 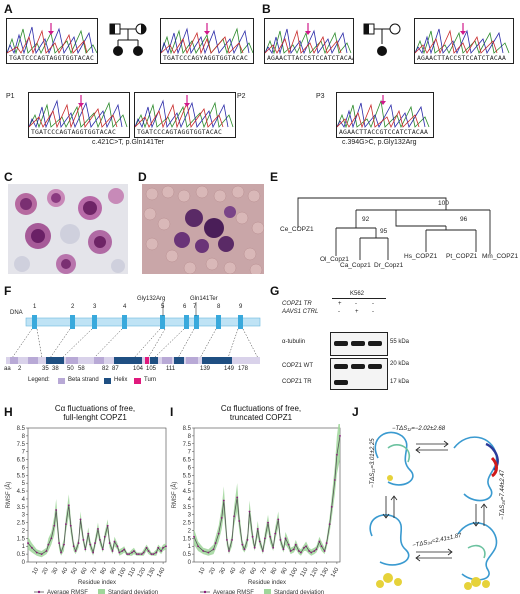 What do you see at coordinates (297, 382) in the screenshot?
I see `band-label: COPZ1 TR` at bounding box center [297, 382].